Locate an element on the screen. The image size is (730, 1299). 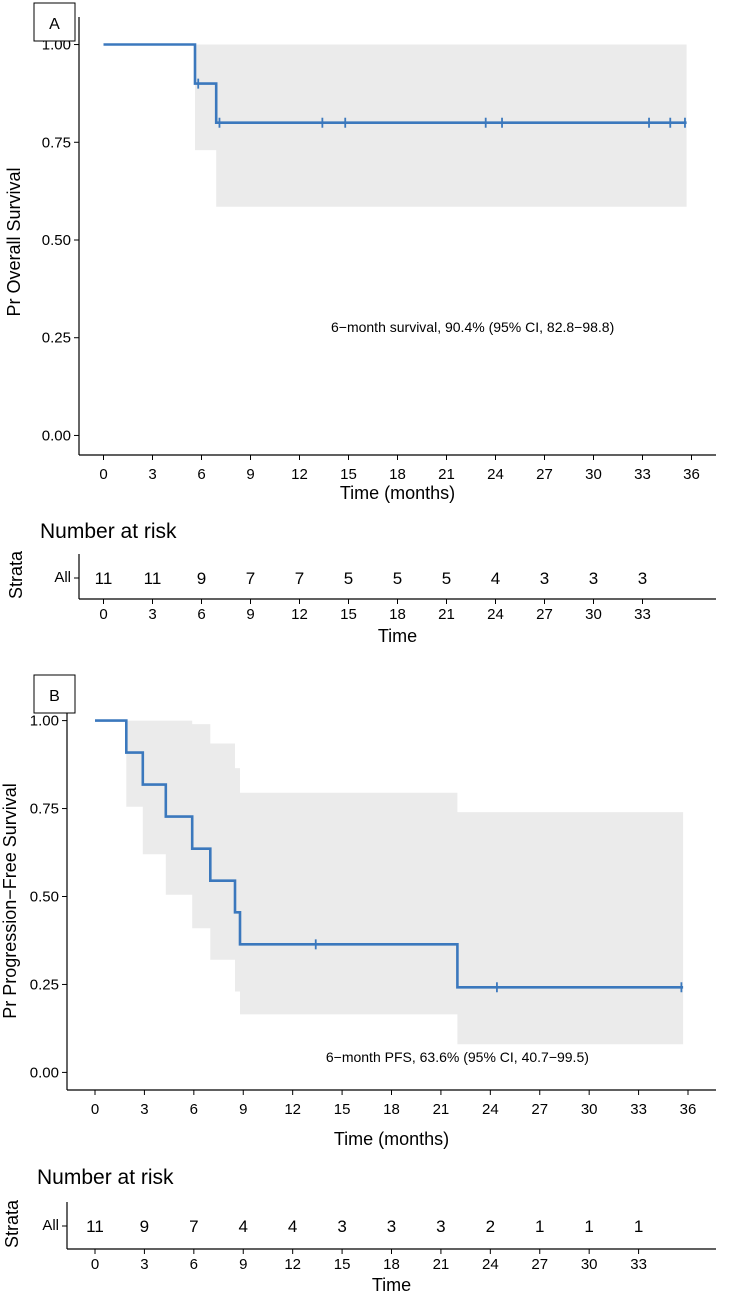
y-tick-label: 1.00 is located at coordinates (44, 721).